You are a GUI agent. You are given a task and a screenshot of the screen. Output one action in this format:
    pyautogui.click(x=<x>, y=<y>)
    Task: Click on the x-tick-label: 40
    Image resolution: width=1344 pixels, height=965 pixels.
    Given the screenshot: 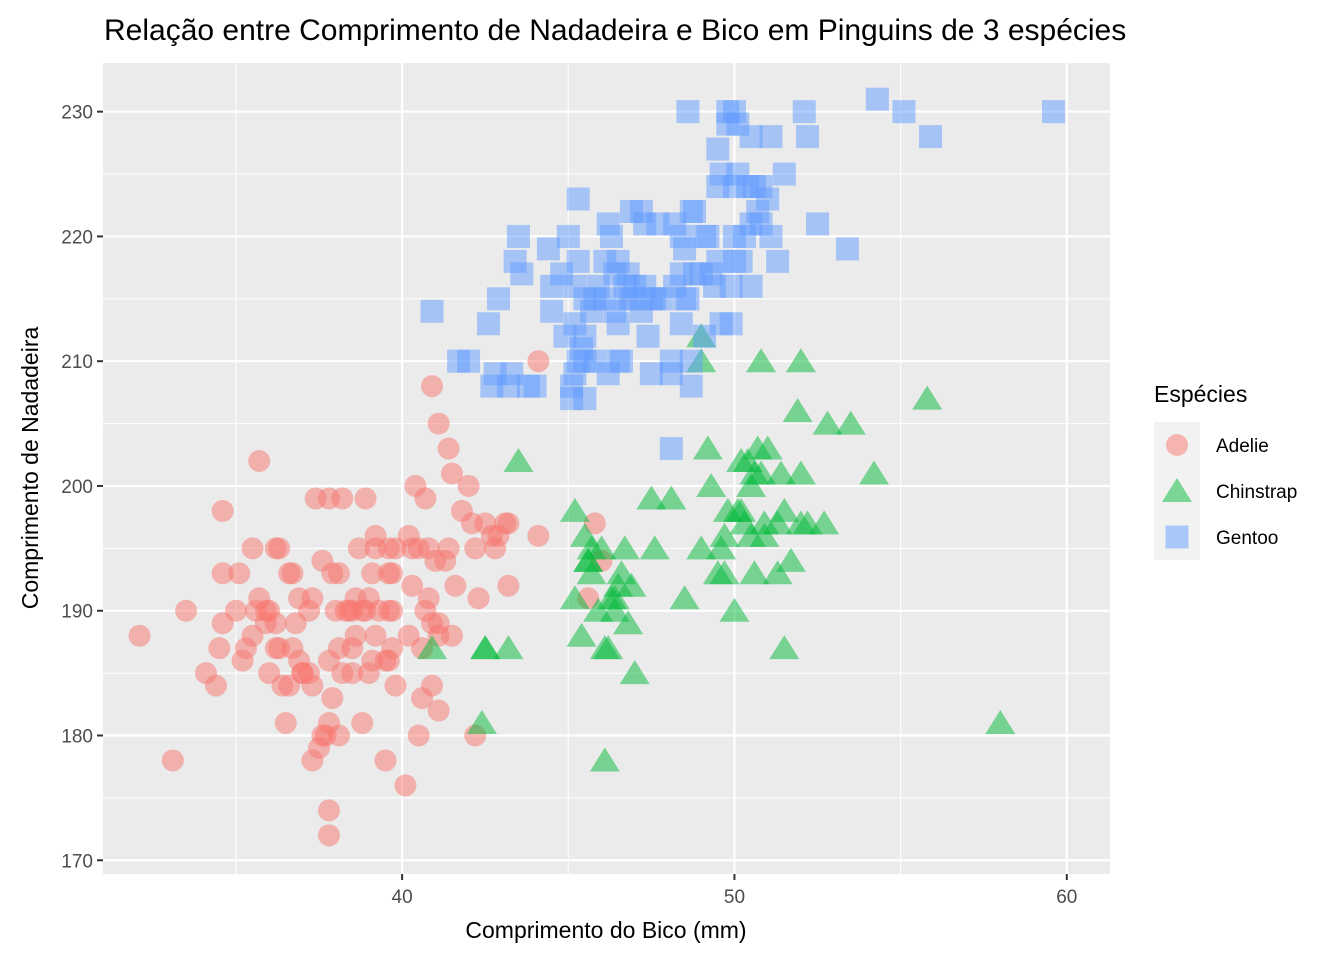 What is the action you would take?
    pyautogui.click(x=402, y=897)
    